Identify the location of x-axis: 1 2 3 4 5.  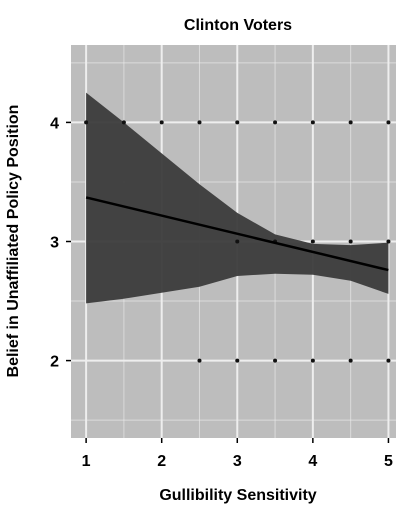
(237, 454).